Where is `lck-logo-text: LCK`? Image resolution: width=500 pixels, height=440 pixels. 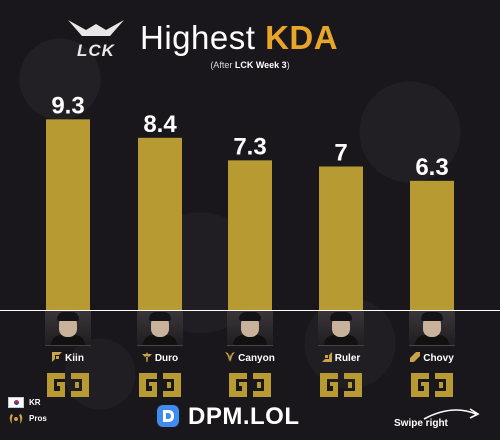
lck-logo-text: LCK is located at coordinates (96, 50).